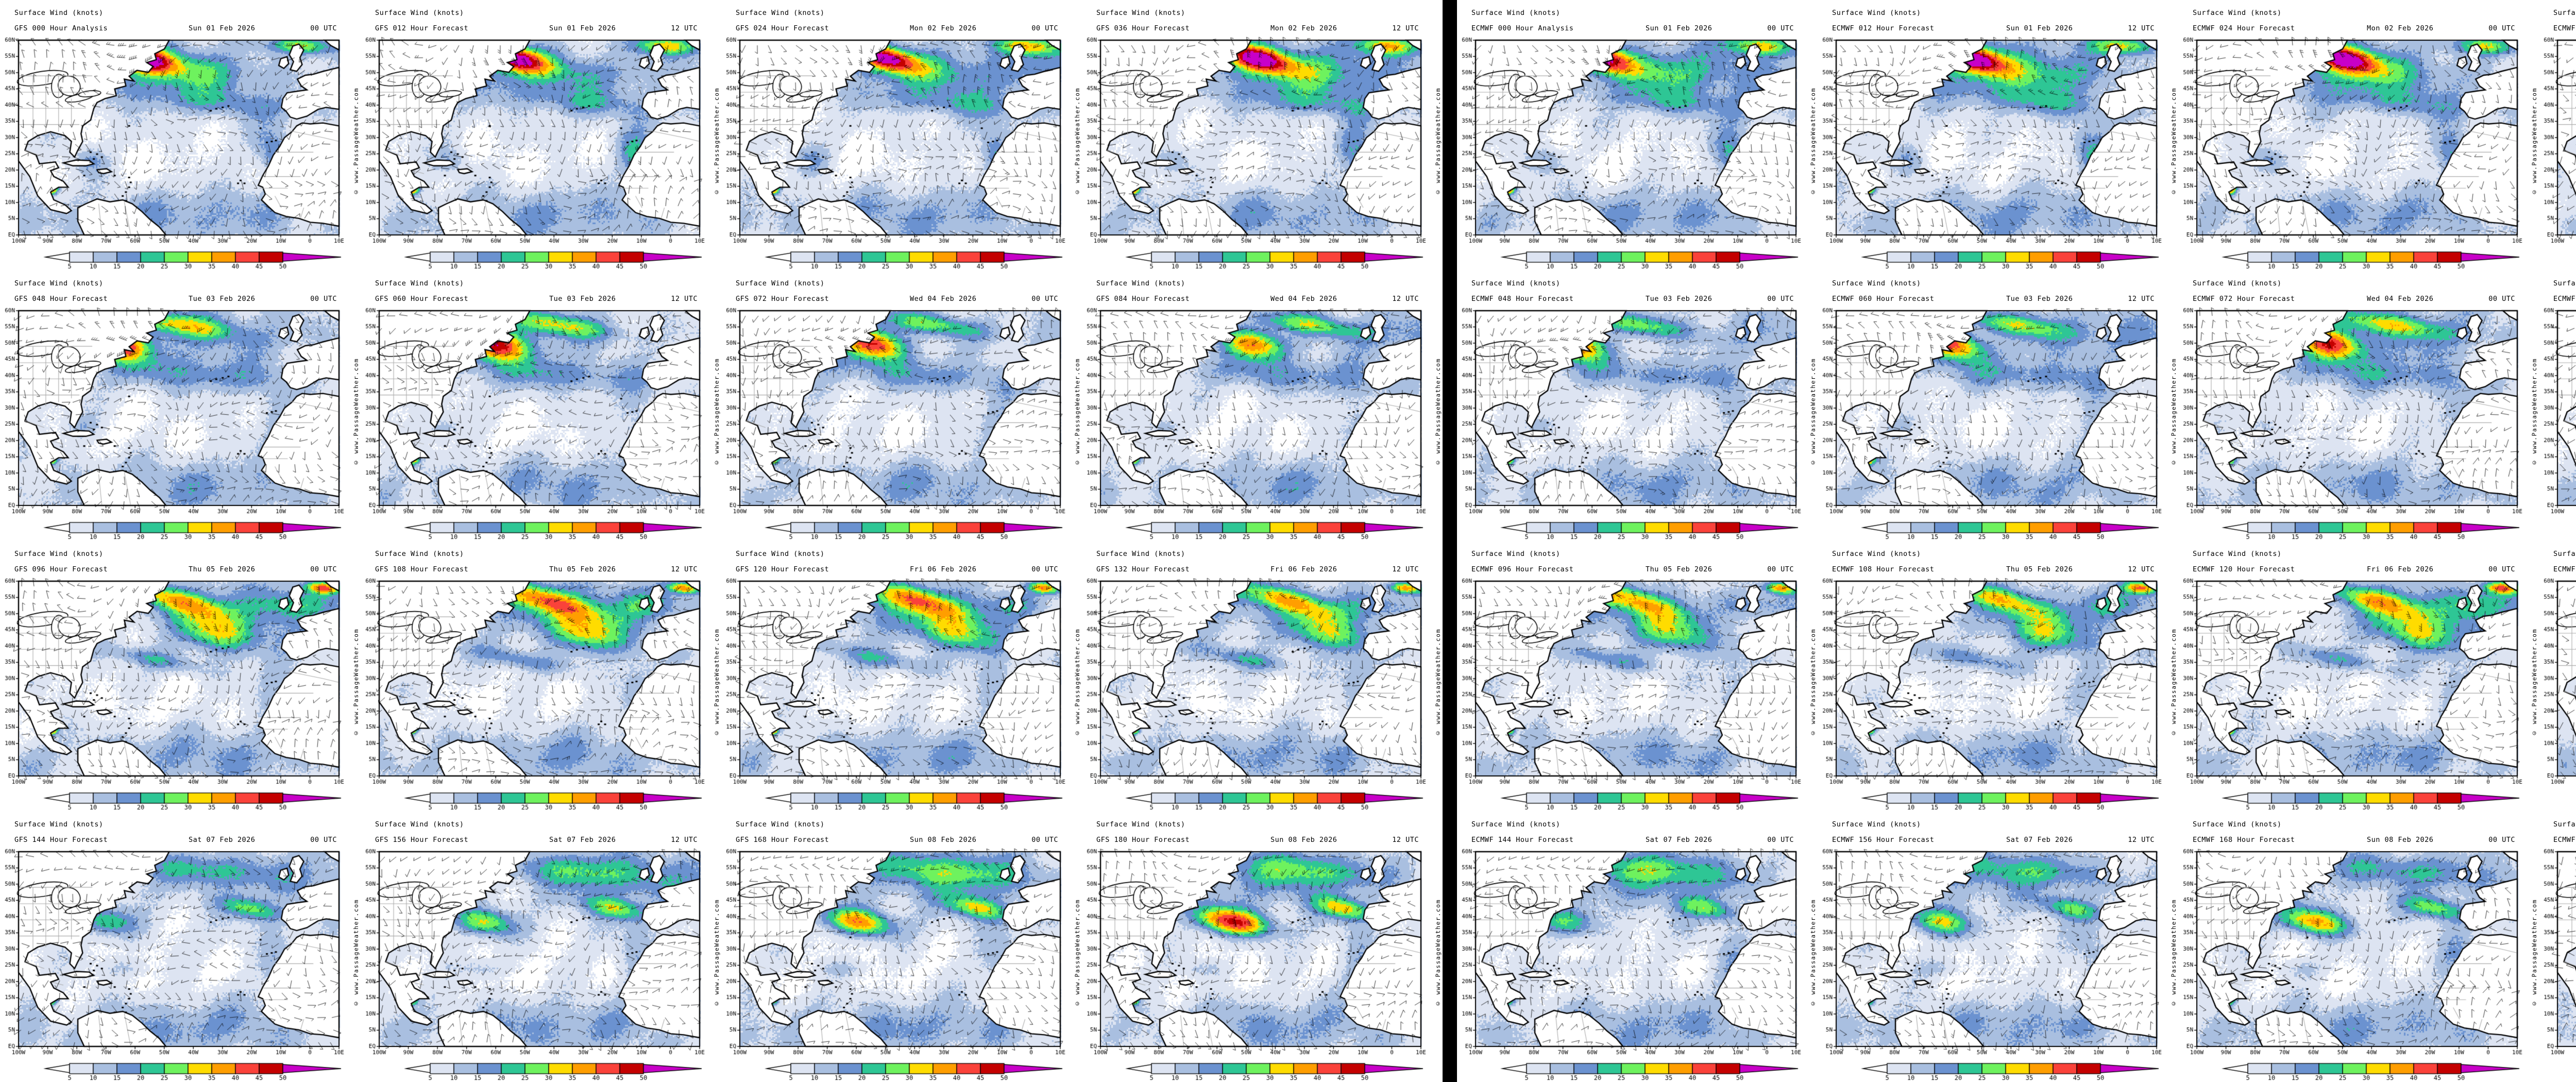  I want to click on model-run-label: ECMWF 144 Hour Forecast, so click(1522, 840).